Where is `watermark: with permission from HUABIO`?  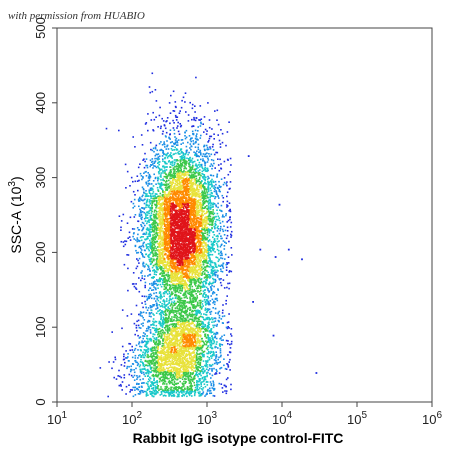 watermark: with permission from HUABIO is located at coordinates (76, 16).